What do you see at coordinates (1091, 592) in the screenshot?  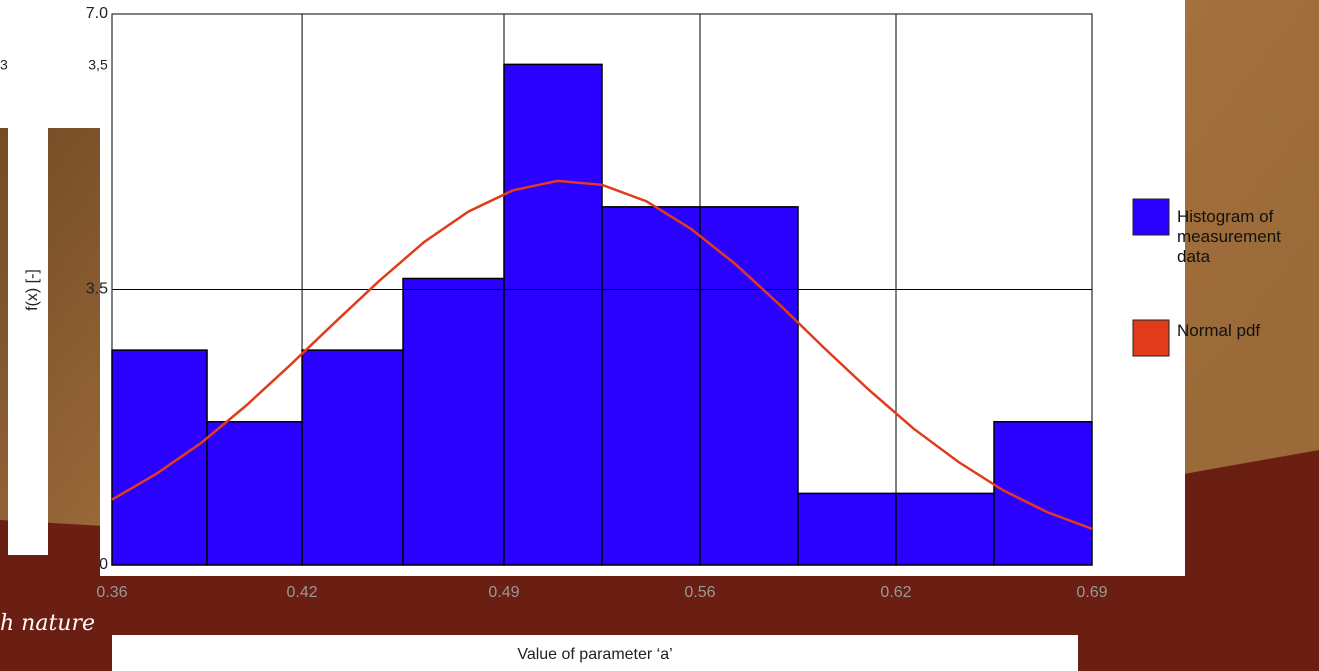 I see `x-tick-label: 0.69` at bounding box center [1091, 592].